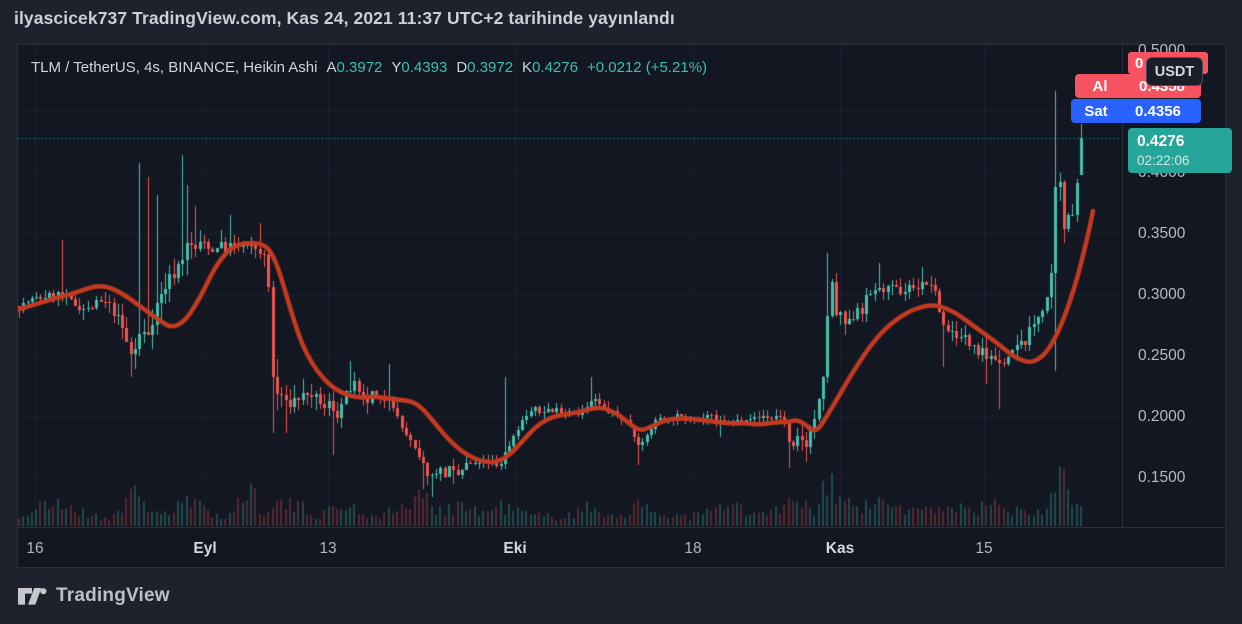 The image size is (1242, 624). What do you see at coordinates (1162, 416) in the screenshot?
I see `price-tick-label: 0.2000` at bounding box center [1162, 416].